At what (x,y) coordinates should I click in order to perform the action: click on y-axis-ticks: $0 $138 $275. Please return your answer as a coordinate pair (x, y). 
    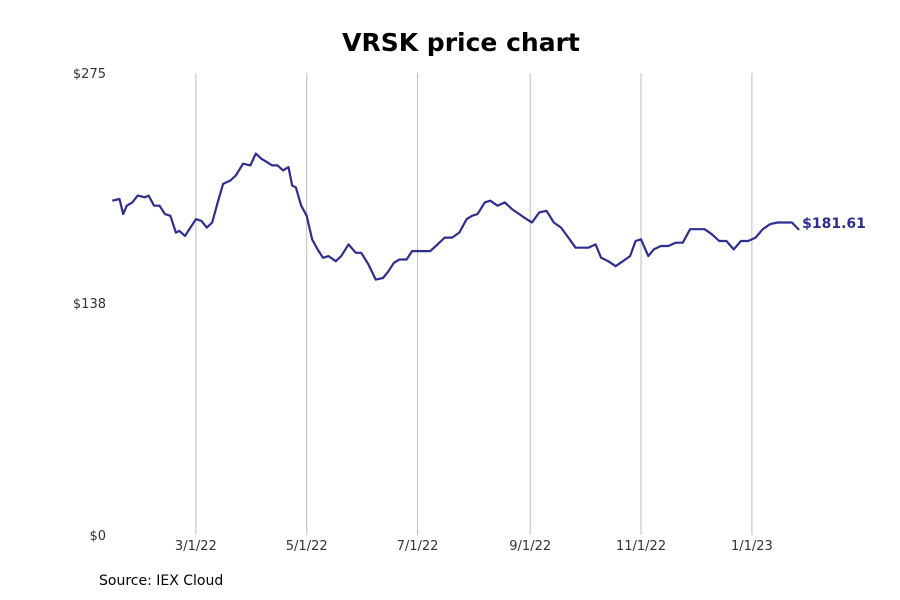
    Looking at the image, I should click on (89, 305).